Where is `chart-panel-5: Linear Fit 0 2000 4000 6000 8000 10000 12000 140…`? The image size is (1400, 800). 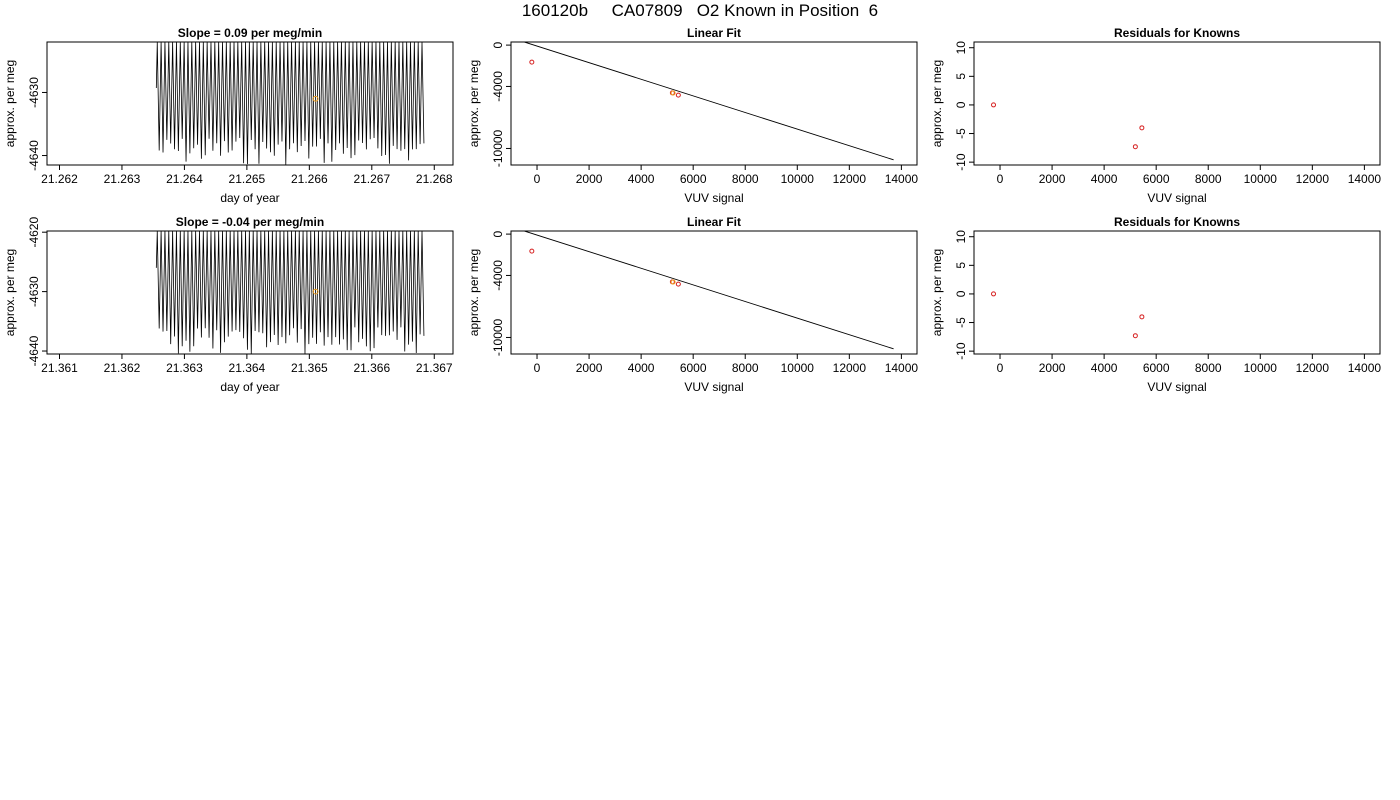 chart-panel-5: Linear Fit 0 2000 4000 6000 8000 10000 12000 140… is located at coordinates (692, 304).